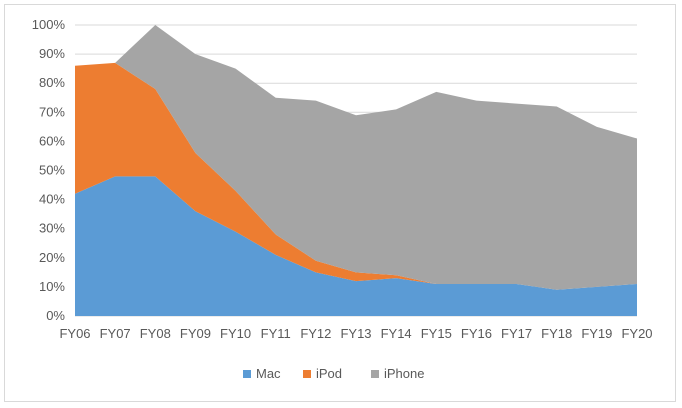 The image size is (682, 408). What do you see at coordinates (329, 373) in the screenshot?
I see `legend-label-ipod: iPod` at bounding box center [329, 373].